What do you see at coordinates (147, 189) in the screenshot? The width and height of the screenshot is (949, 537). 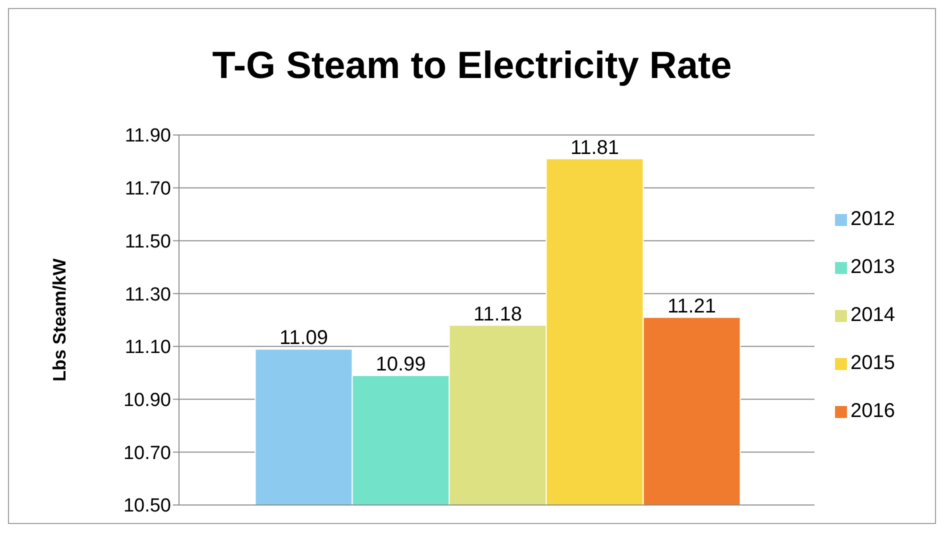 I see `y-tick-label: 11.70` at bounding box center [147, 189].